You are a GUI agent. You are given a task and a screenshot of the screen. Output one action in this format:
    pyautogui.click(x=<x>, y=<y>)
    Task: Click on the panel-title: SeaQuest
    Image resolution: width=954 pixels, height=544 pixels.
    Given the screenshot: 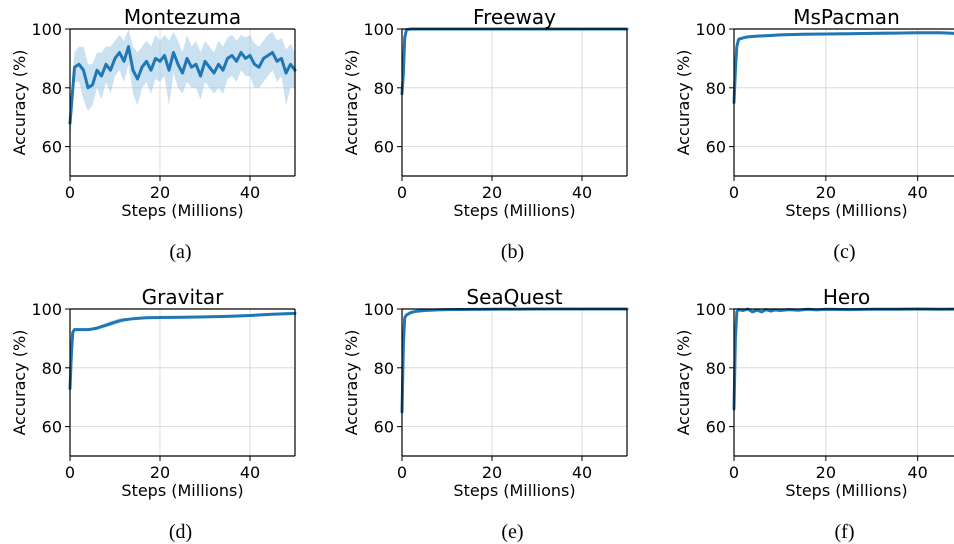 What is the action you would take?
    pyautogui.click(x=514, y=297)
    